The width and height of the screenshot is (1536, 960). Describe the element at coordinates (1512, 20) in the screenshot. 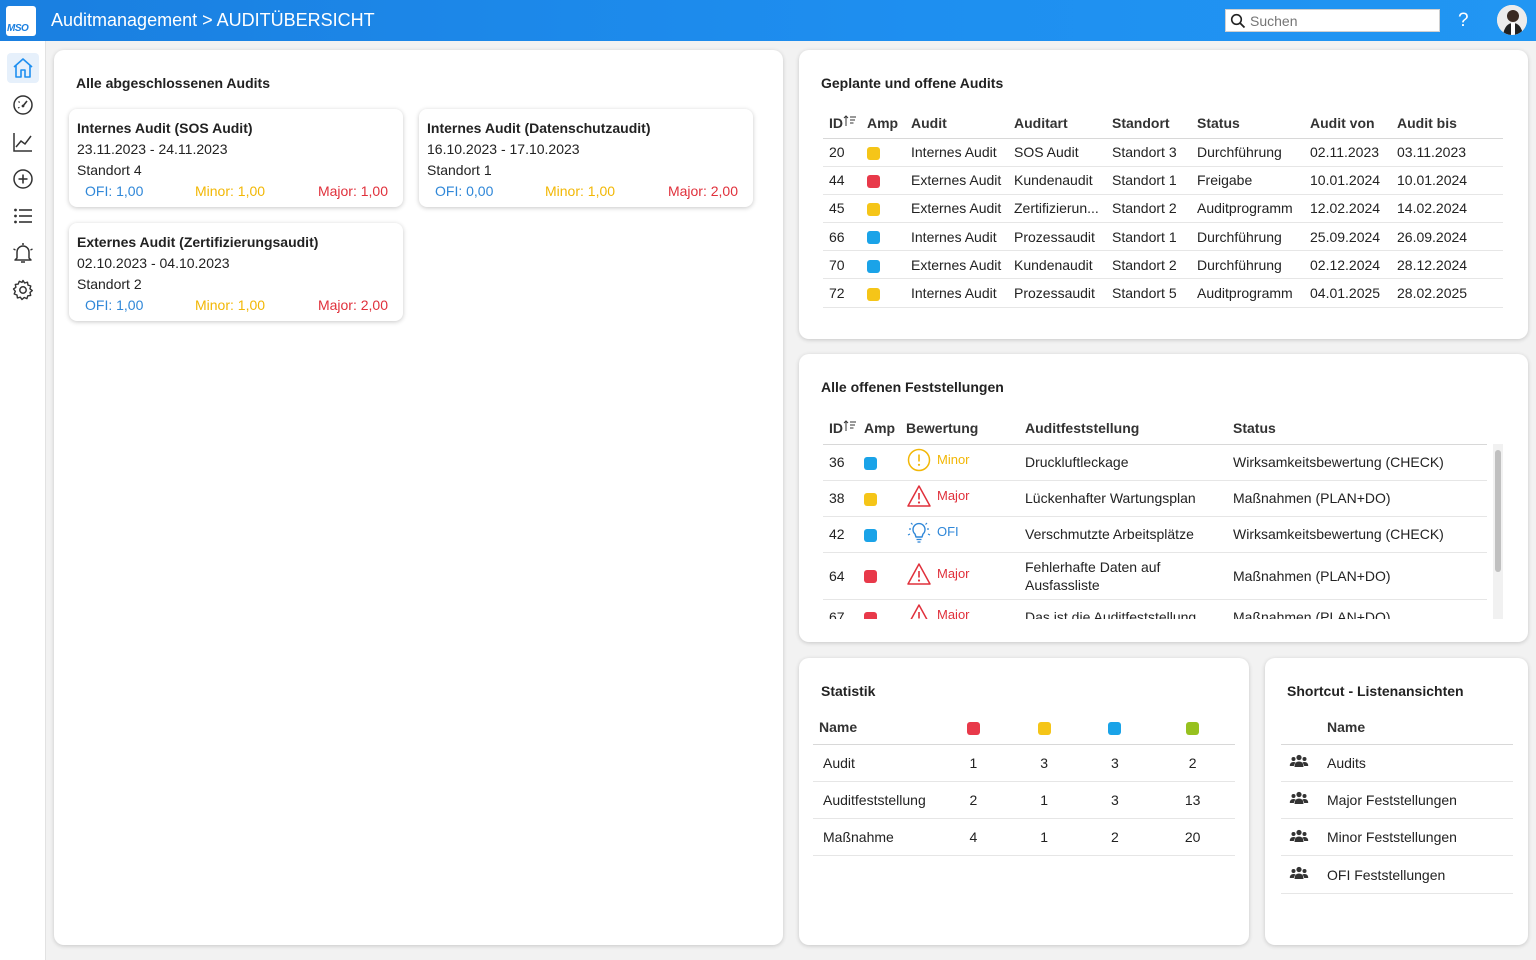

I see `avatar` at that location.